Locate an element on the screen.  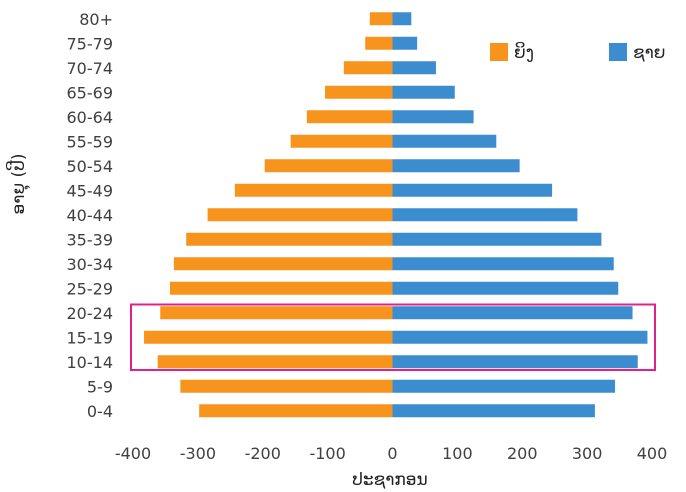
bar-female-80+ is located at coordinates (381, 19).